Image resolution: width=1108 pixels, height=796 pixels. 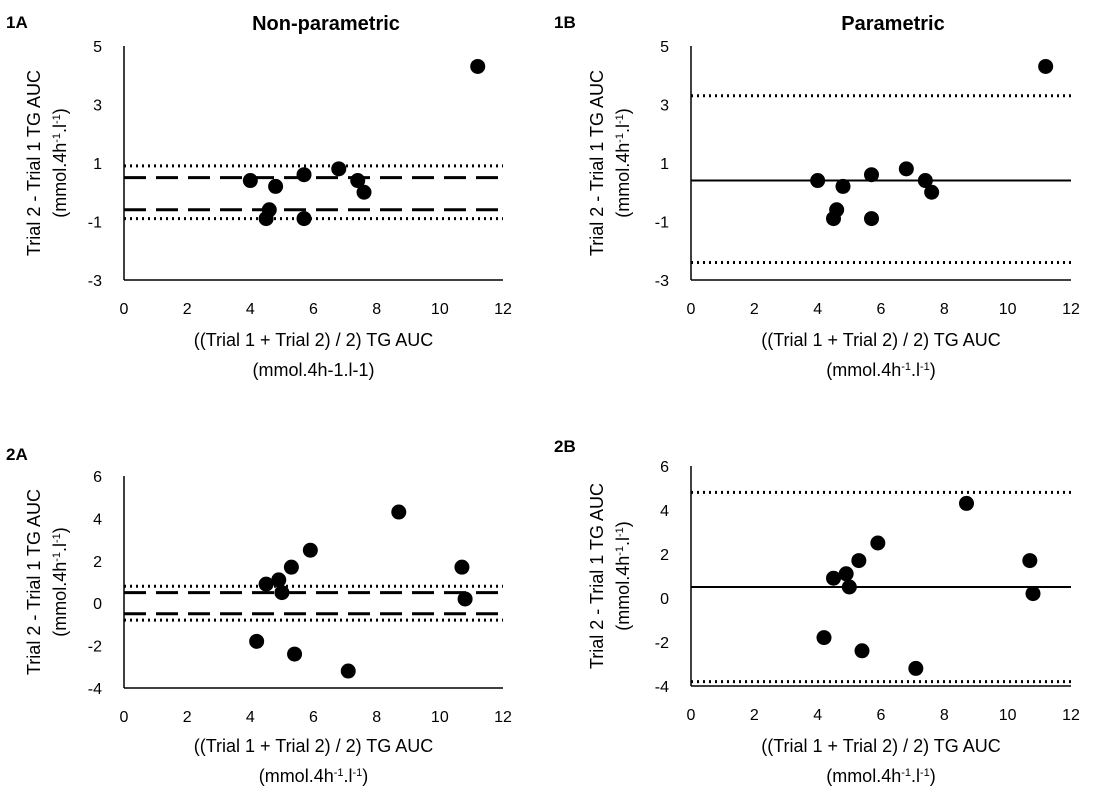 What do you see at coordinates (17, 22) in the screenshot?
I see `panel-label: 1A` at bounding box center [17, 22].